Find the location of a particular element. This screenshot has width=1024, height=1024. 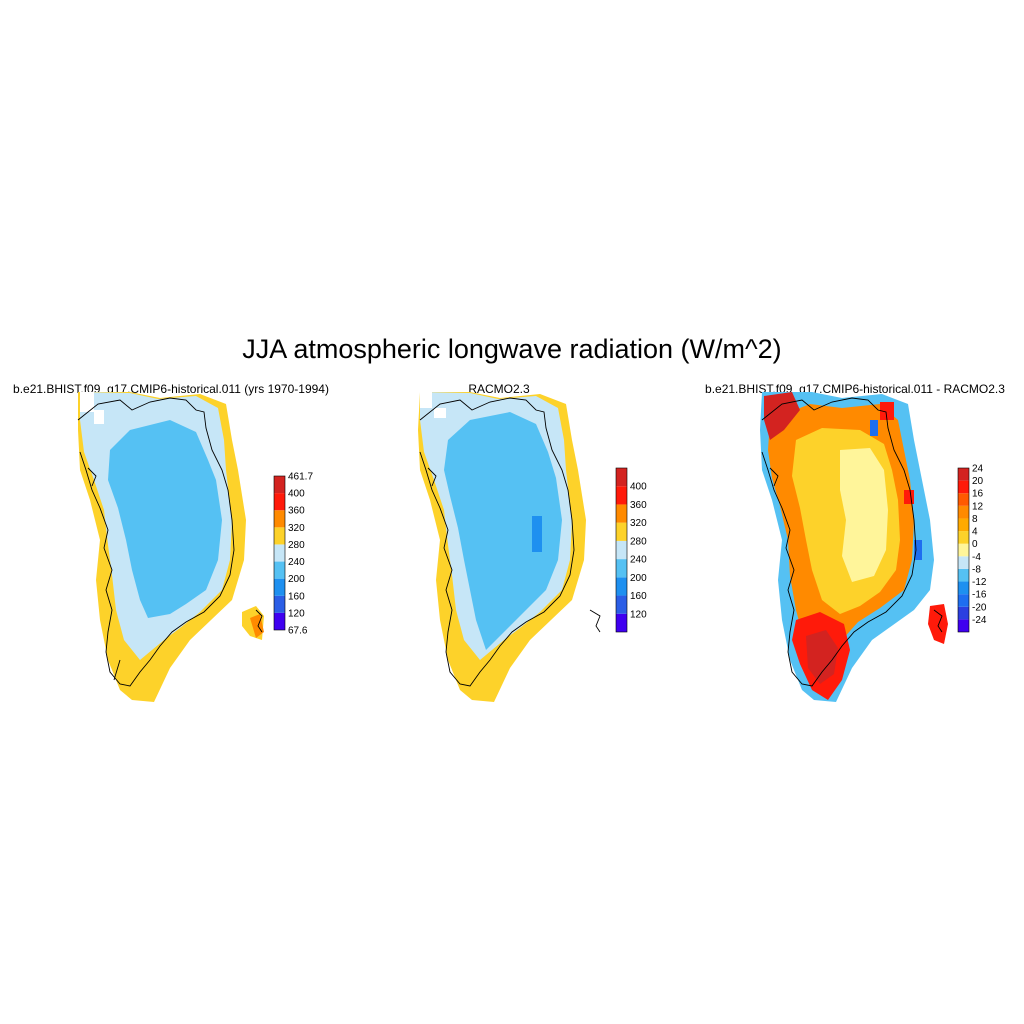

south-darkred is located at coordinates (822, 657).